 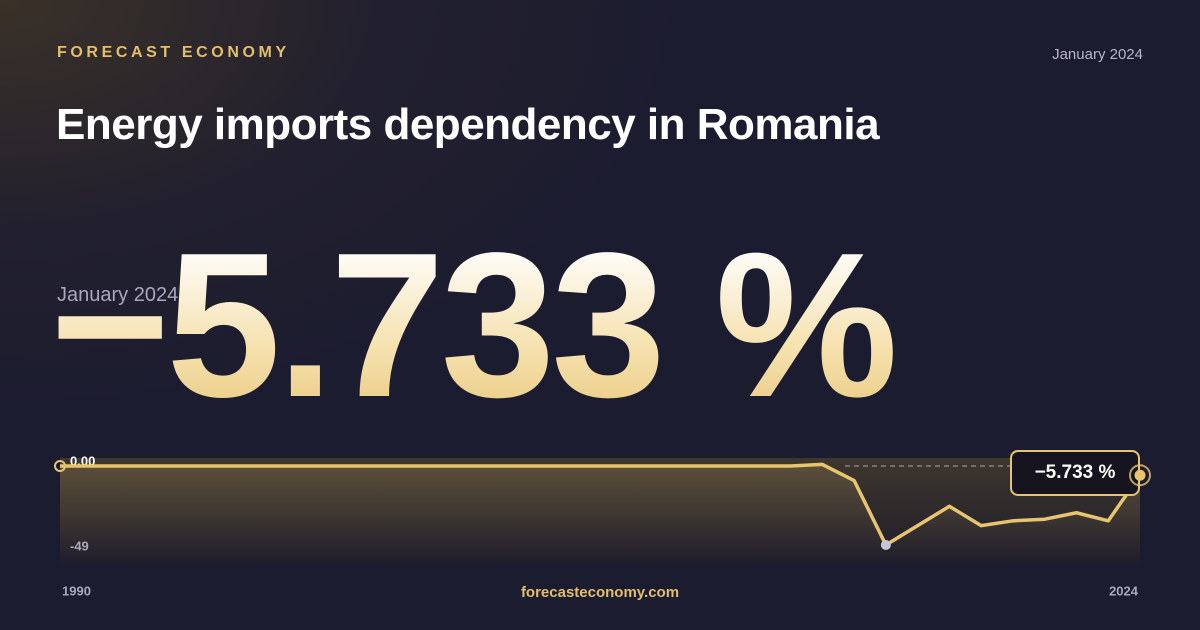 I want to click on date: January 2024, so click(x=1097, y=54).